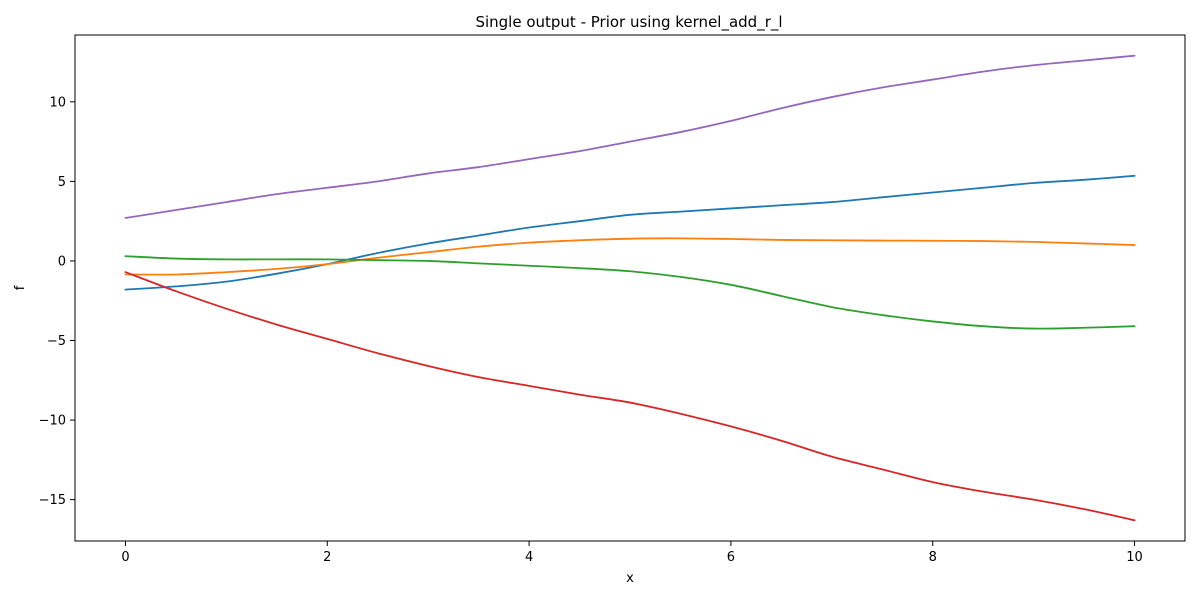 Image resolution: width=1200 pixels, height=600 pixels. I want to click on x-tick-label: 4, so click(529, 557).